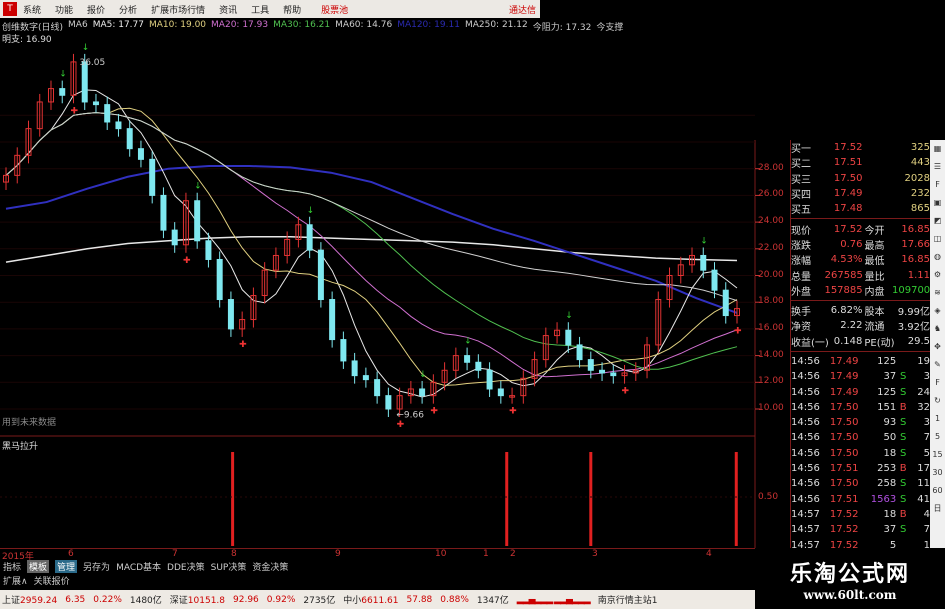 The width and height of the screenshot is (945, 609). What do you see at coordinates (562, 28) in the screenshot?
I see `resistance-value: 今阻力: 17.32` at bounding box center [562, 28].